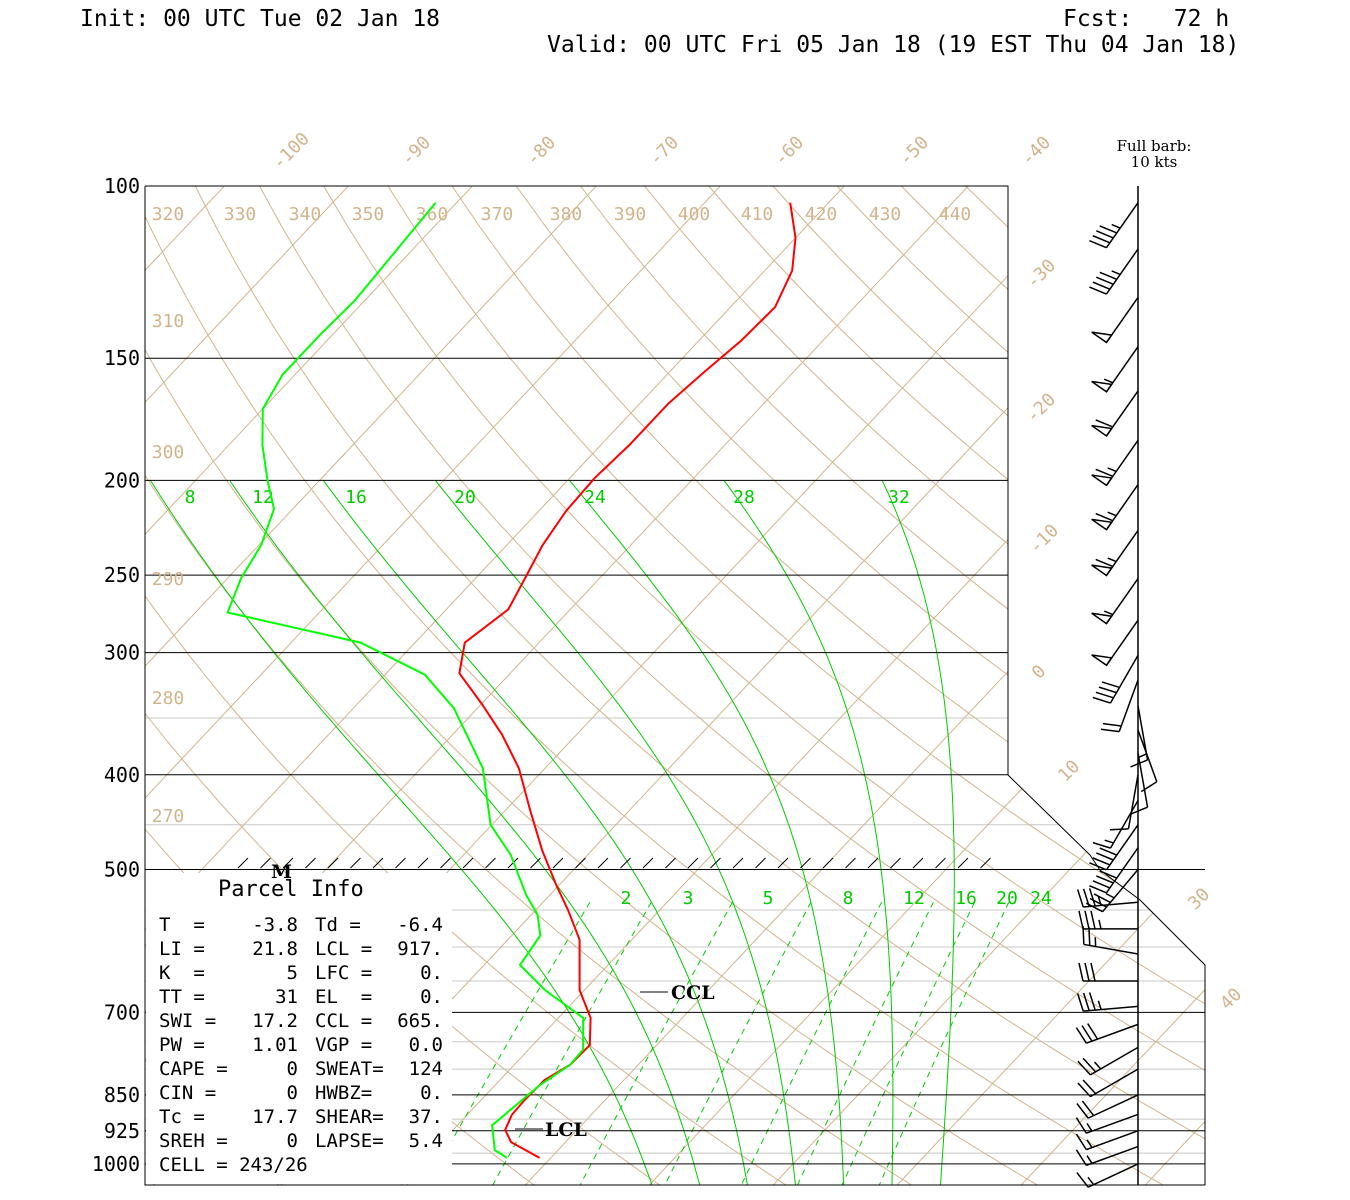 The height and width of the screenshot is (1200, 1350). What do you see at coordinates (497, 214) in the screenshot?
I see `dry-adiabat-label: 370` at bounding box center [497, 214].